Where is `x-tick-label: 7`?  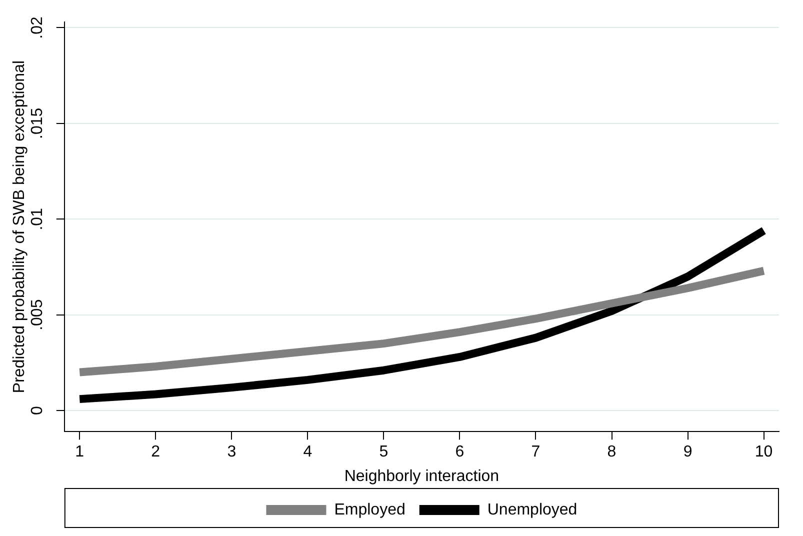
x-tick-label: 7 is located at coordinates (535, 452).